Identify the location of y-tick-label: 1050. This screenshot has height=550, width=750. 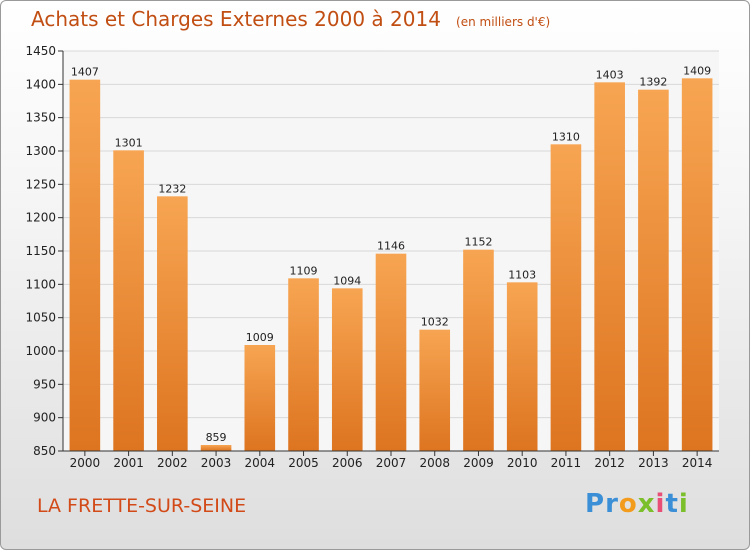
(40, 318).